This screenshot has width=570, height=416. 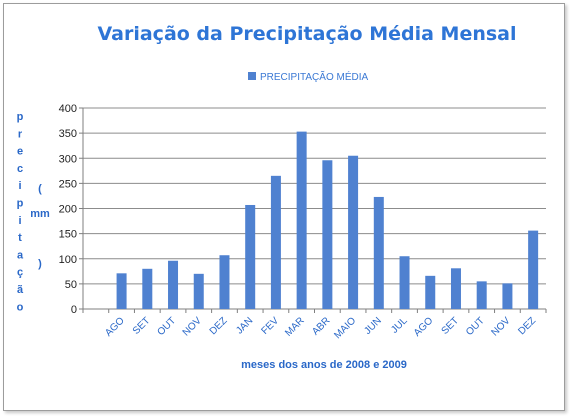 What do you see at coordinates (20, 152) in the screenshot?
I see `y-label-char: e` at bounding box center [20, 152].